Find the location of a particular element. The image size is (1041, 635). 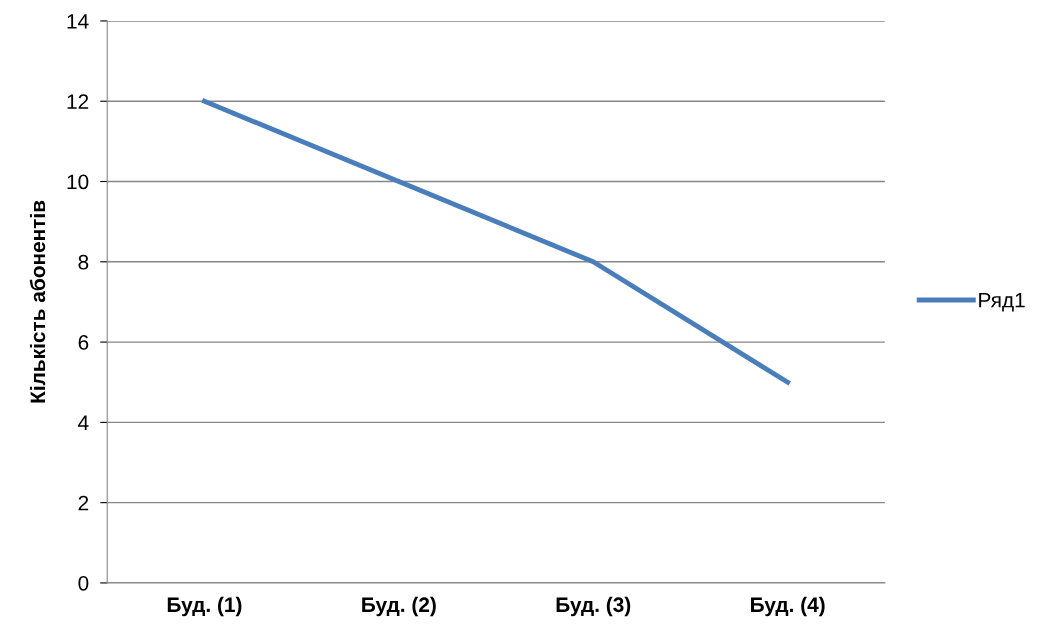

x-tick-label: Буд. (1) is located at coordinates (204, 606).